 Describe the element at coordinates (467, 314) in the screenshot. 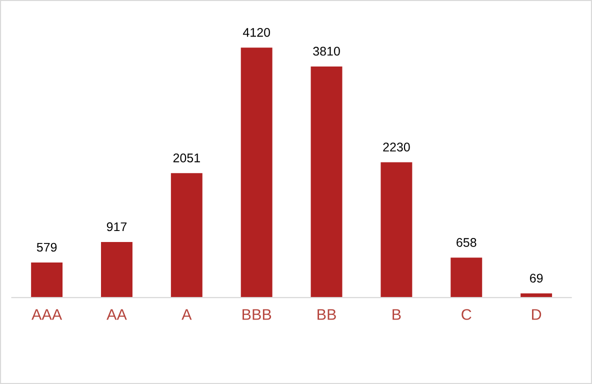

I see `x-tick-label: C` at that location.